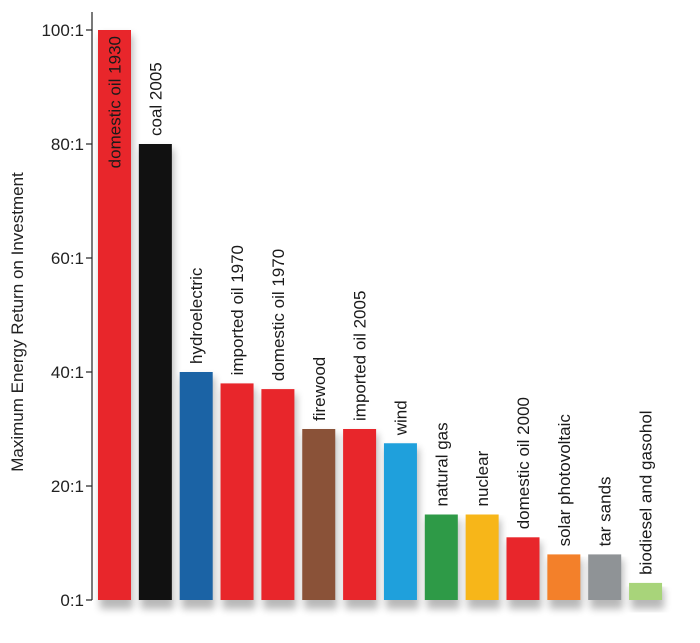 This screenshot has width=700, height=643. I want to click on bar-label: wind, so click(400, 418).